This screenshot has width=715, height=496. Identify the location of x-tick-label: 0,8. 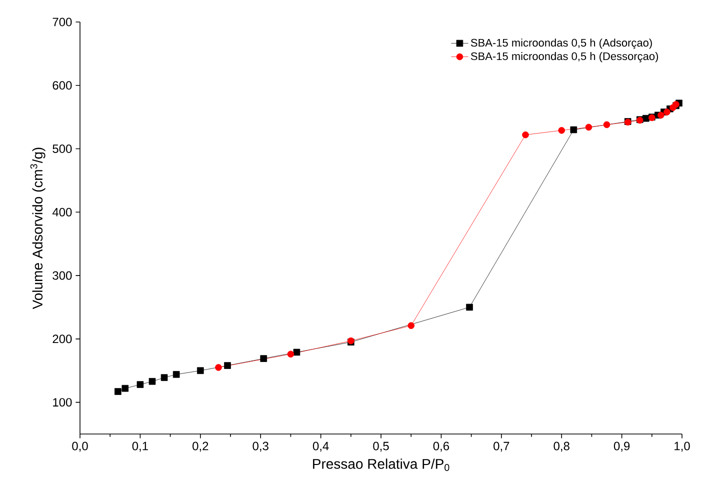
(562, 447).